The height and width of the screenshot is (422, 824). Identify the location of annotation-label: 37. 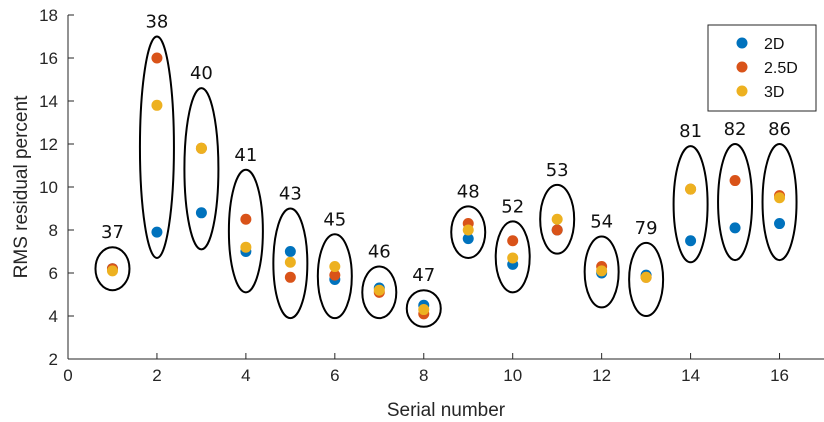
(112, 232).